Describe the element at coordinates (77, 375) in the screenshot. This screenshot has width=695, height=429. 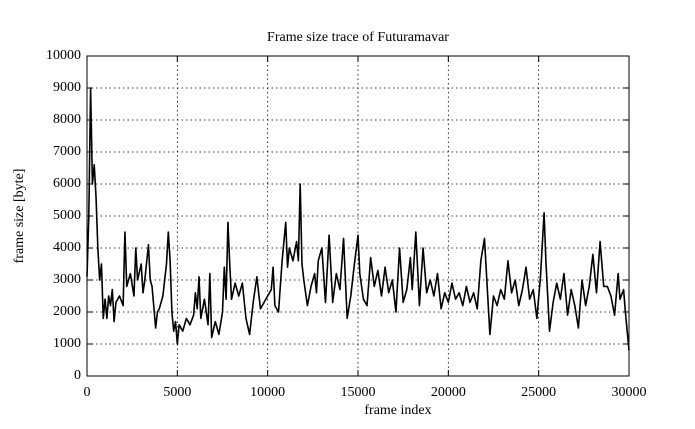
I see `y-tick-label: 0` at that location.